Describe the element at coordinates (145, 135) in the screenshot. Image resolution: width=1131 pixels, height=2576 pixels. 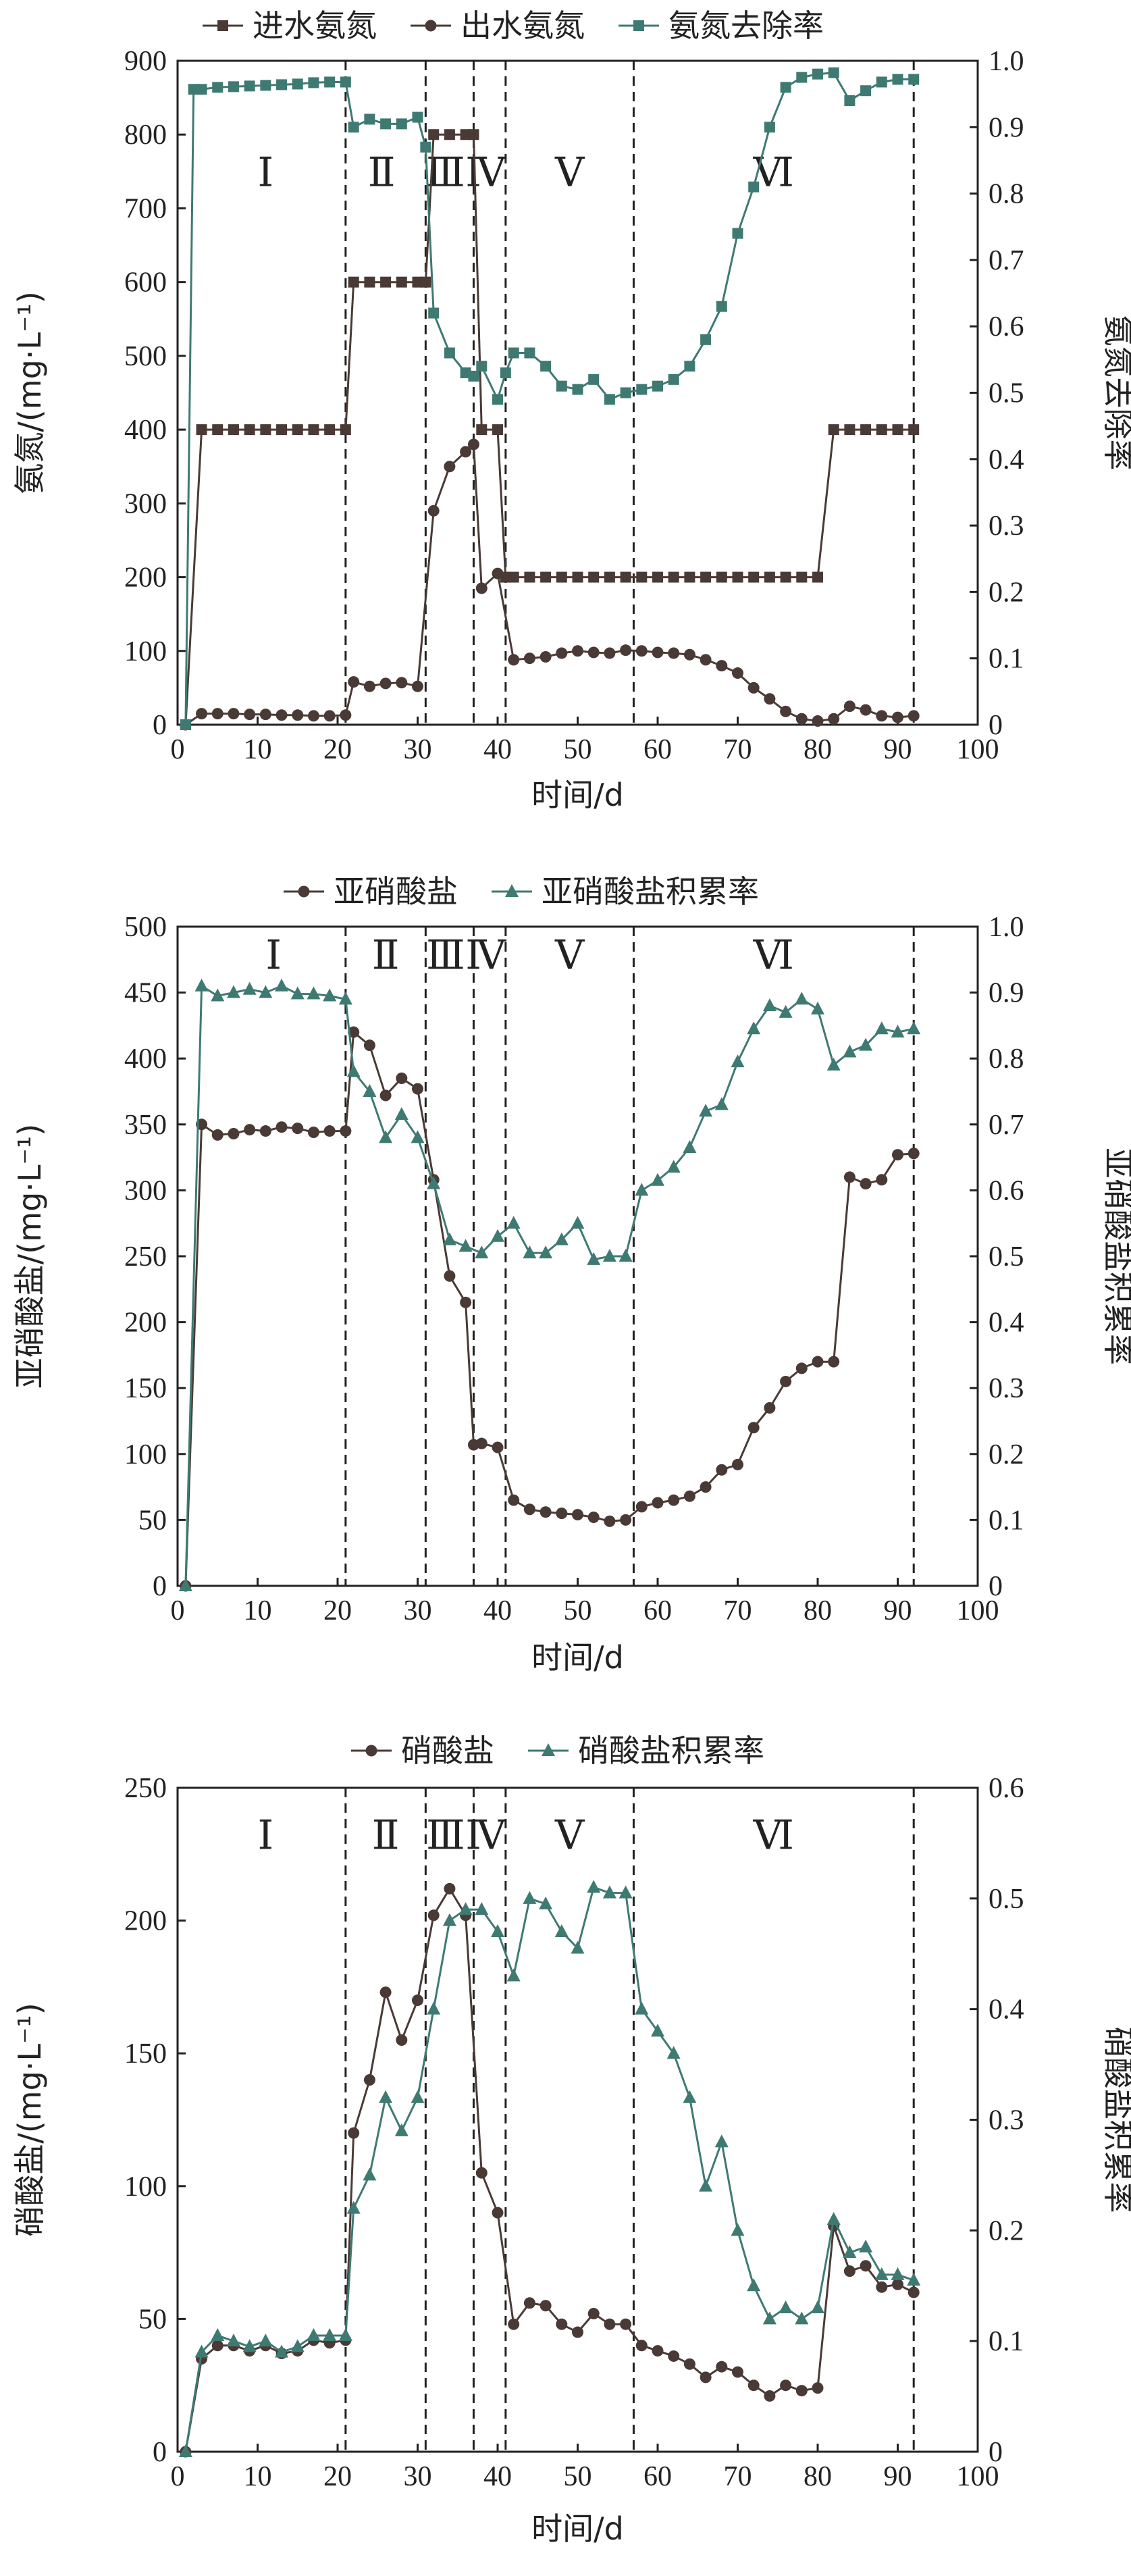
I see `y-tick-label: 800` at that location.